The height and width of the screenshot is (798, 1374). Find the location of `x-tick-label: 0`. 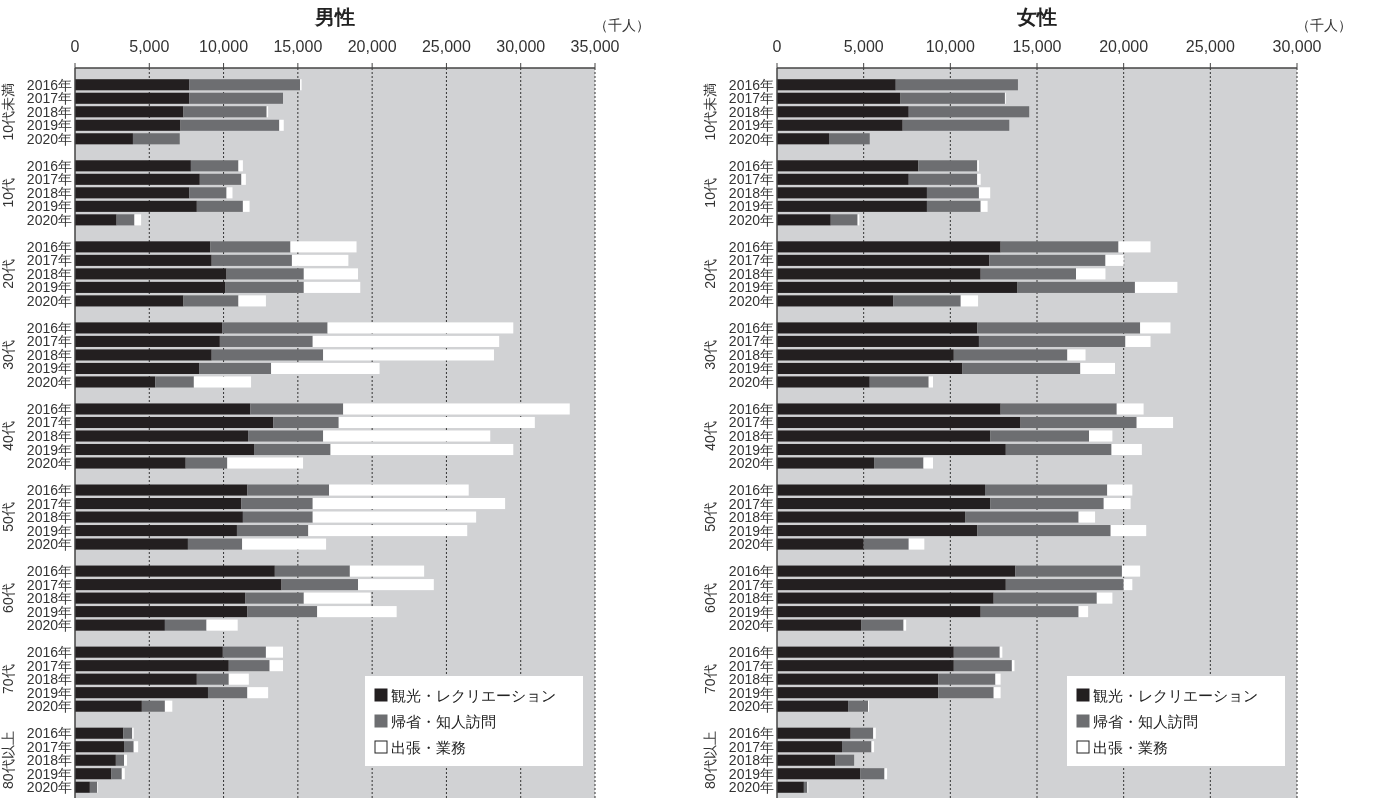

x-tick-label: 0 is located at coordinates (777, 46).